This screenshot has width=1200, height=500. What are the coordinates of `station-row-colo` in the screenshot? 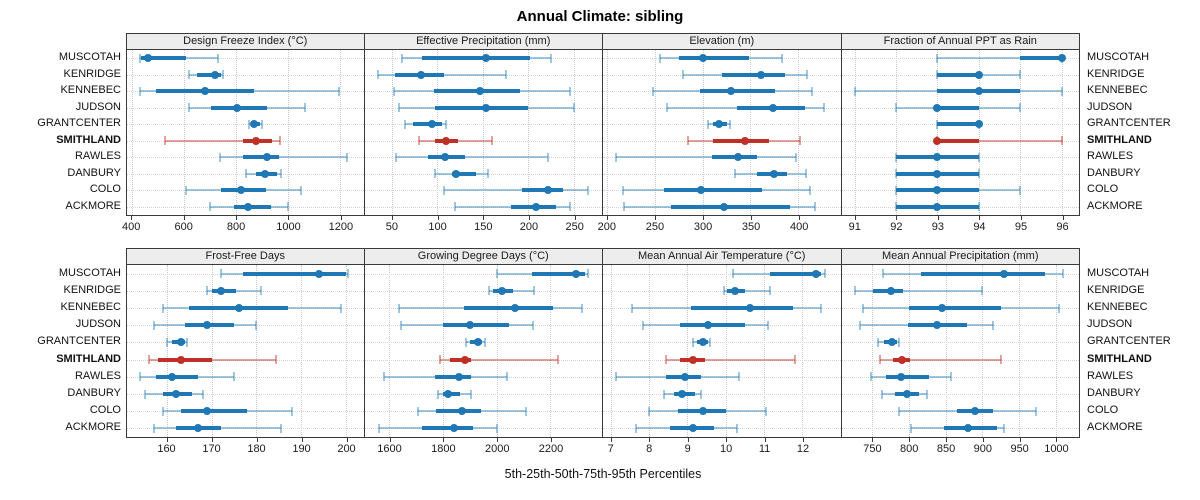 It's located at (722, 190).